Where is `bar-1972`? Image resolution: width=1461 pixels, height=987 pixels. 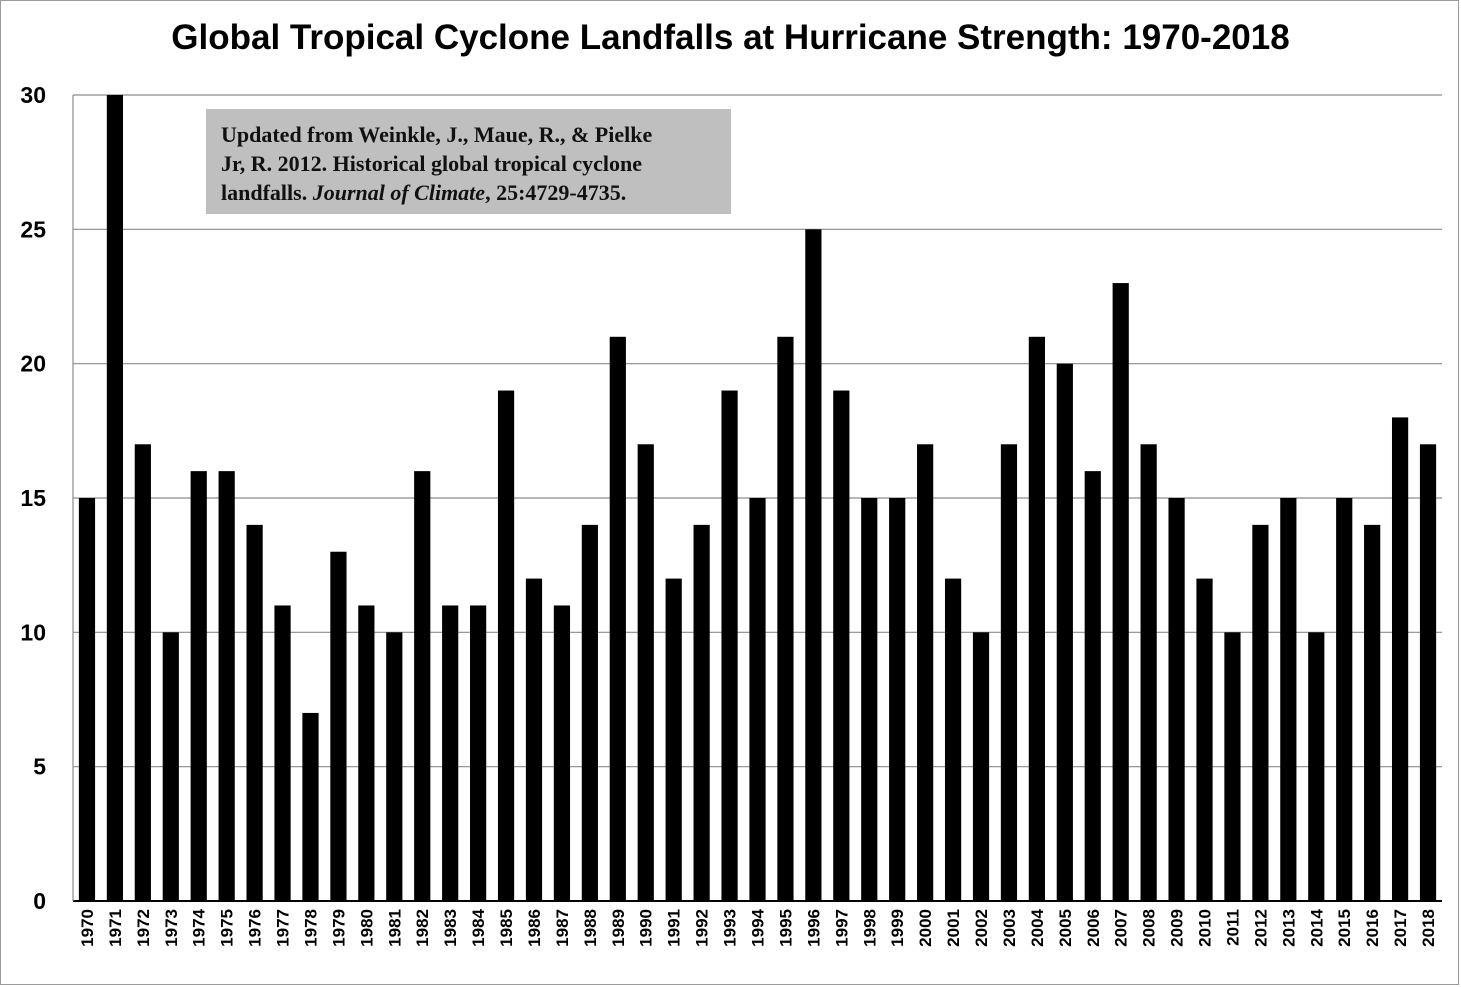 bar-1972 is located at coordinates (142, 672).